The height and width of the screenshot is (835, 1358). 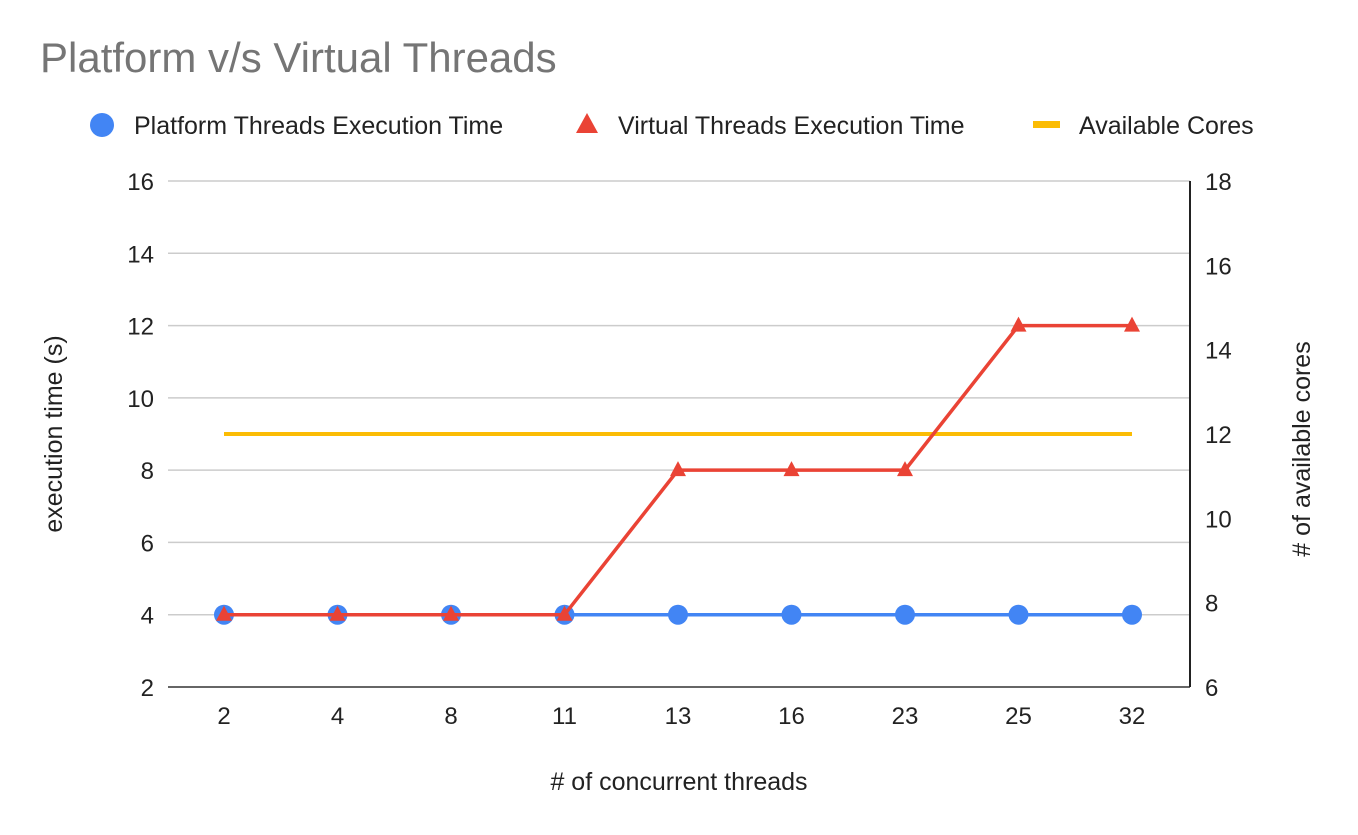 I want to click on y-tick-label: 16, so click(x=140, y=182).